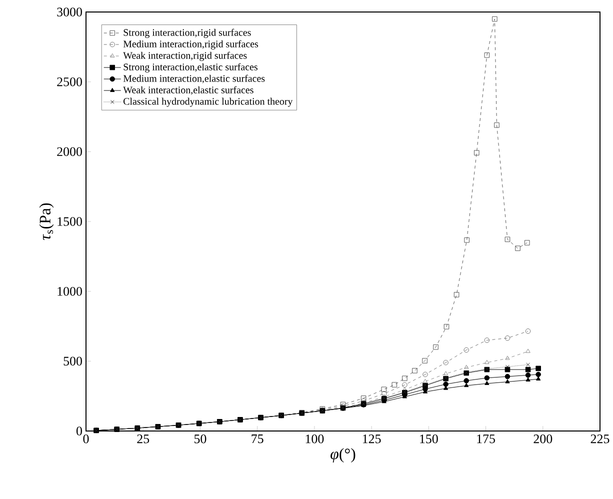  Describe the element at coordinates (69, 12) in the screenshot. I see `y-tick-label: 3000` at that location.